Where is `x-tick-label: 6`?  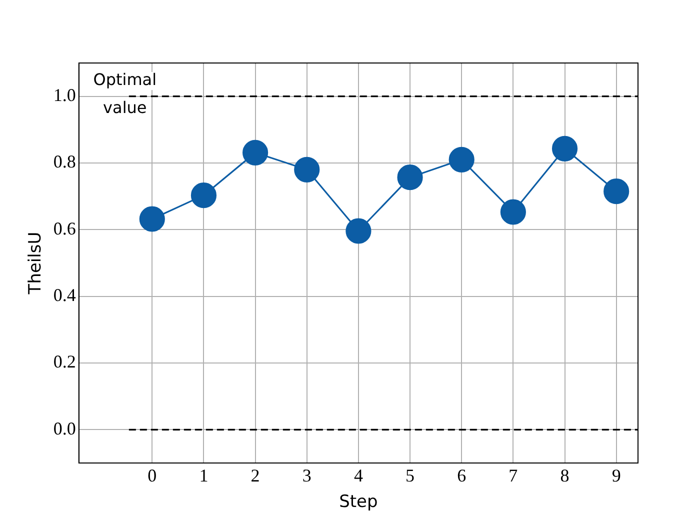
x-tick-label: 6 is located at coordinates (461, 476).